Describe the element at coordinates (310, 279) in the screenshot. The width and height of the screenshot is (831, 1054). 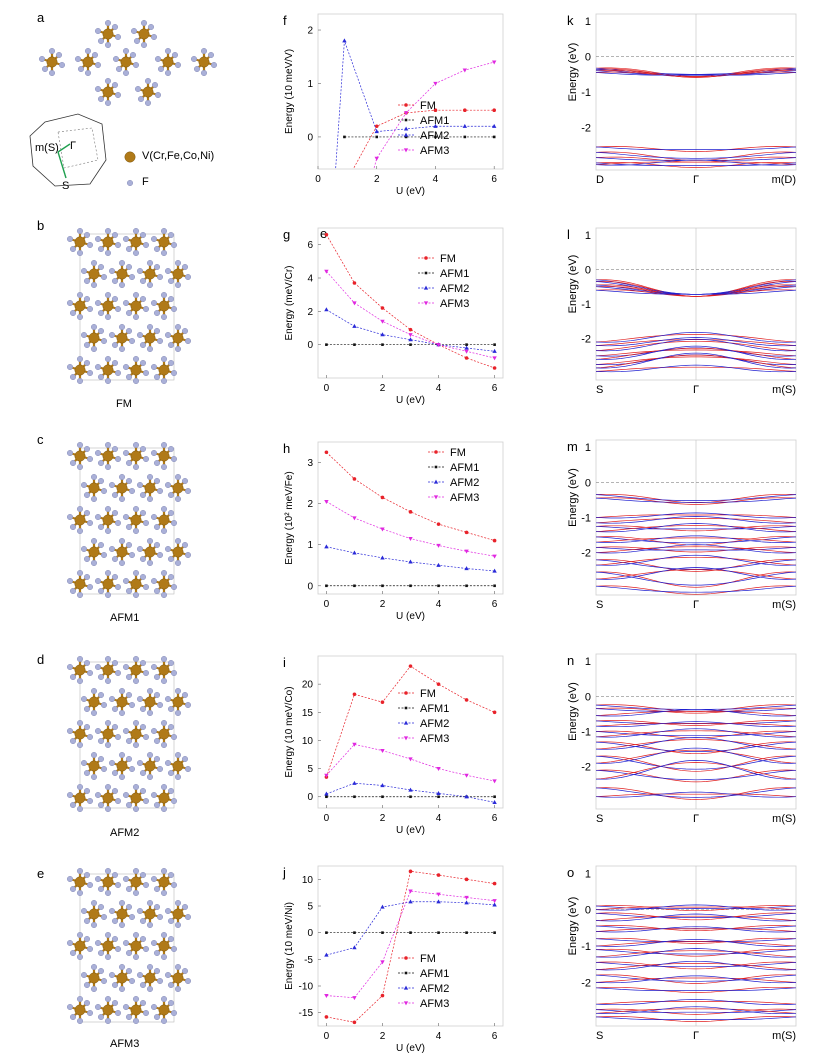
I see `y-tick-label: 4` at that location.